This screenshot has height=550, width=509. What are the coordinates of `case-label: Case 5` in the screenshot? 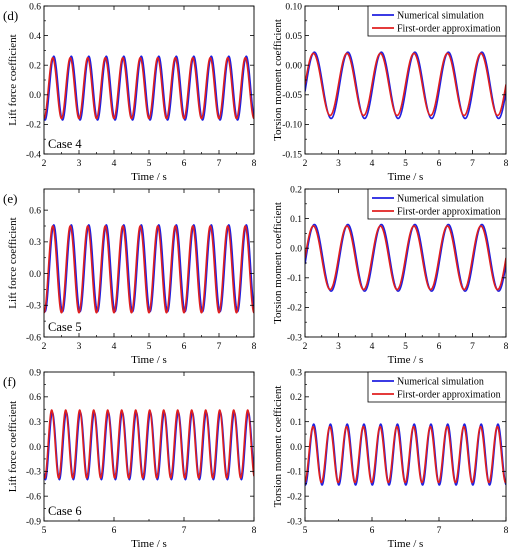 It's located at (65, 327).